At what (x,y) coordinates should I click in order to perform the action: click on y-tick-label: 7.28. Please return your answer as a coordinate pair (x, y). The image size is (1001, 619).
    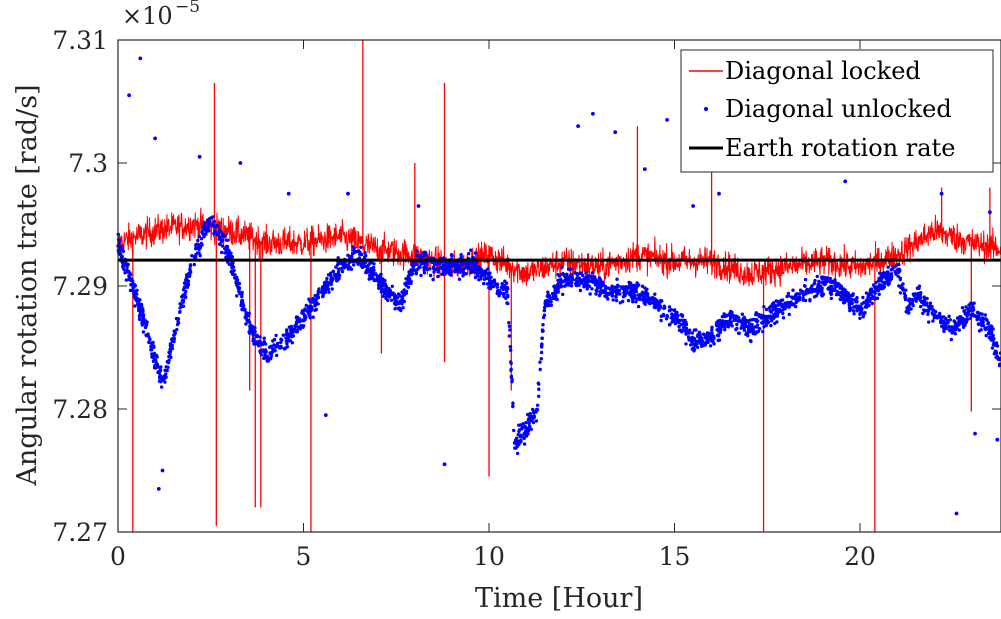
    Looking at the image, I should click on (80, 409).